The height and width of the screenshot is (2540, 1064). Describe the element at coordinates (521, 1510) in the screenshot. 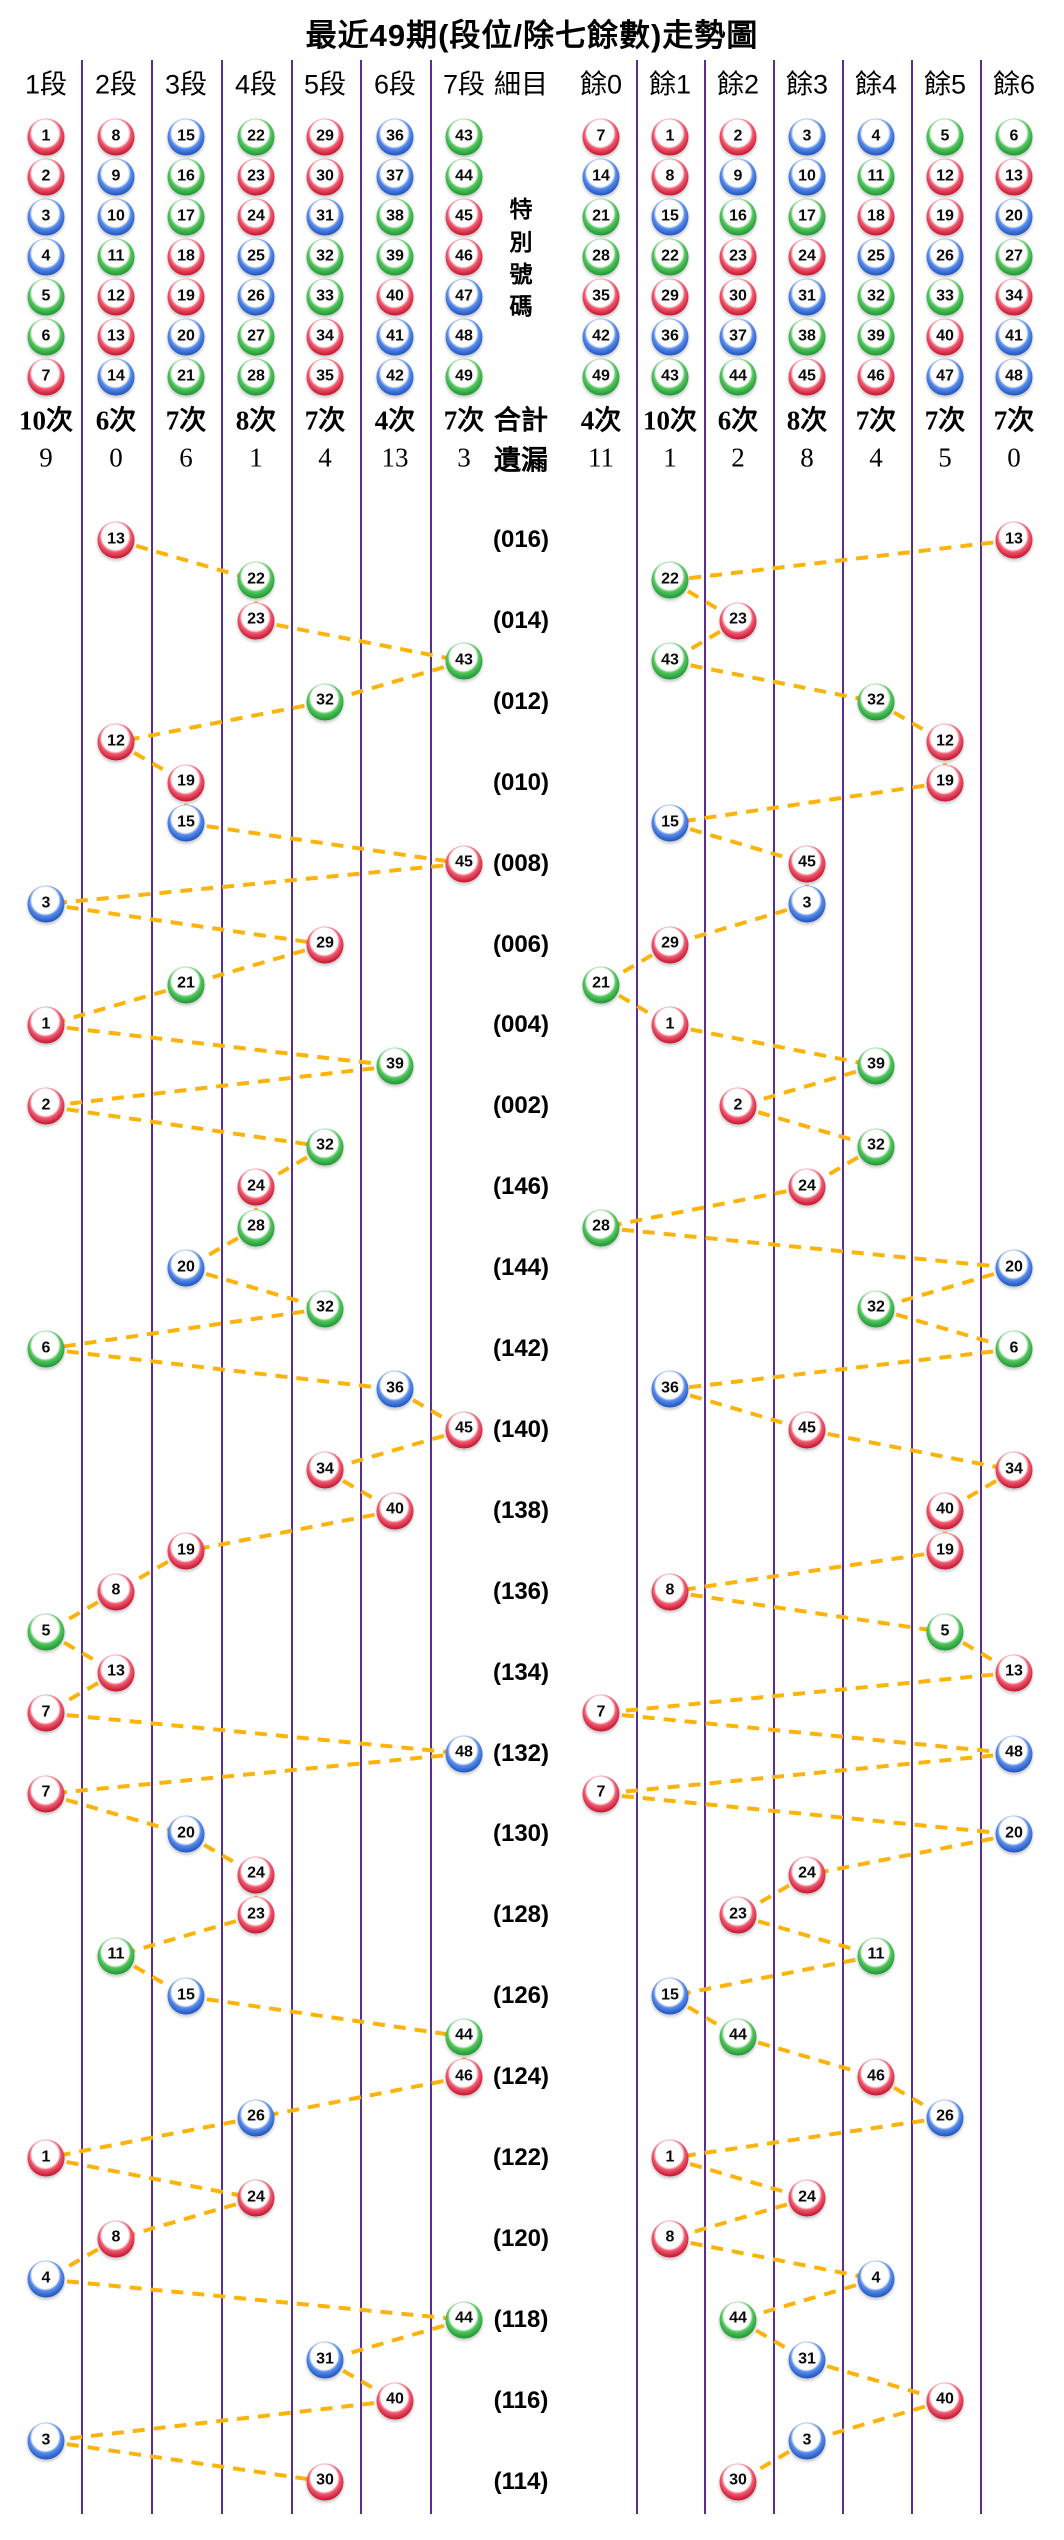

I see `period-label: (138)` at that location.